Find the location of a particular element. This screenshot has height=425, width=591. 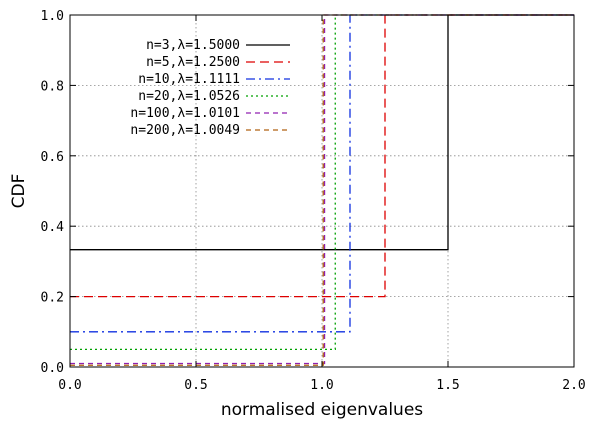

legend-label: n=3,λ=1.5000 is located at coordinates (193, 45).